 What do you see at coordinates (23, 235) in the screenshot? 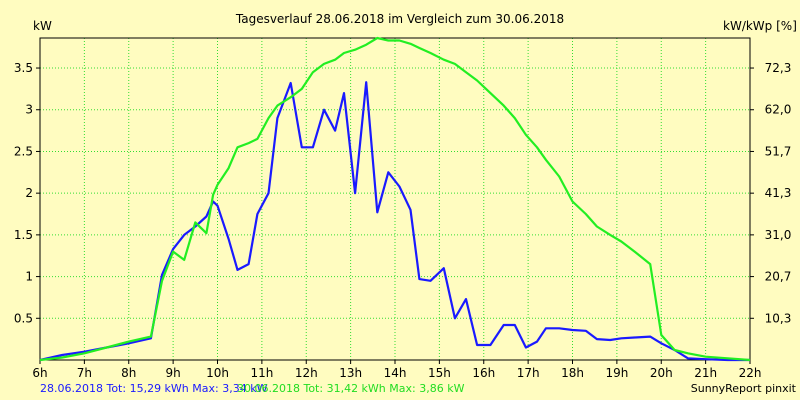
I see `y-tick-label-left: 1.5` at bounding box center [23, 235].